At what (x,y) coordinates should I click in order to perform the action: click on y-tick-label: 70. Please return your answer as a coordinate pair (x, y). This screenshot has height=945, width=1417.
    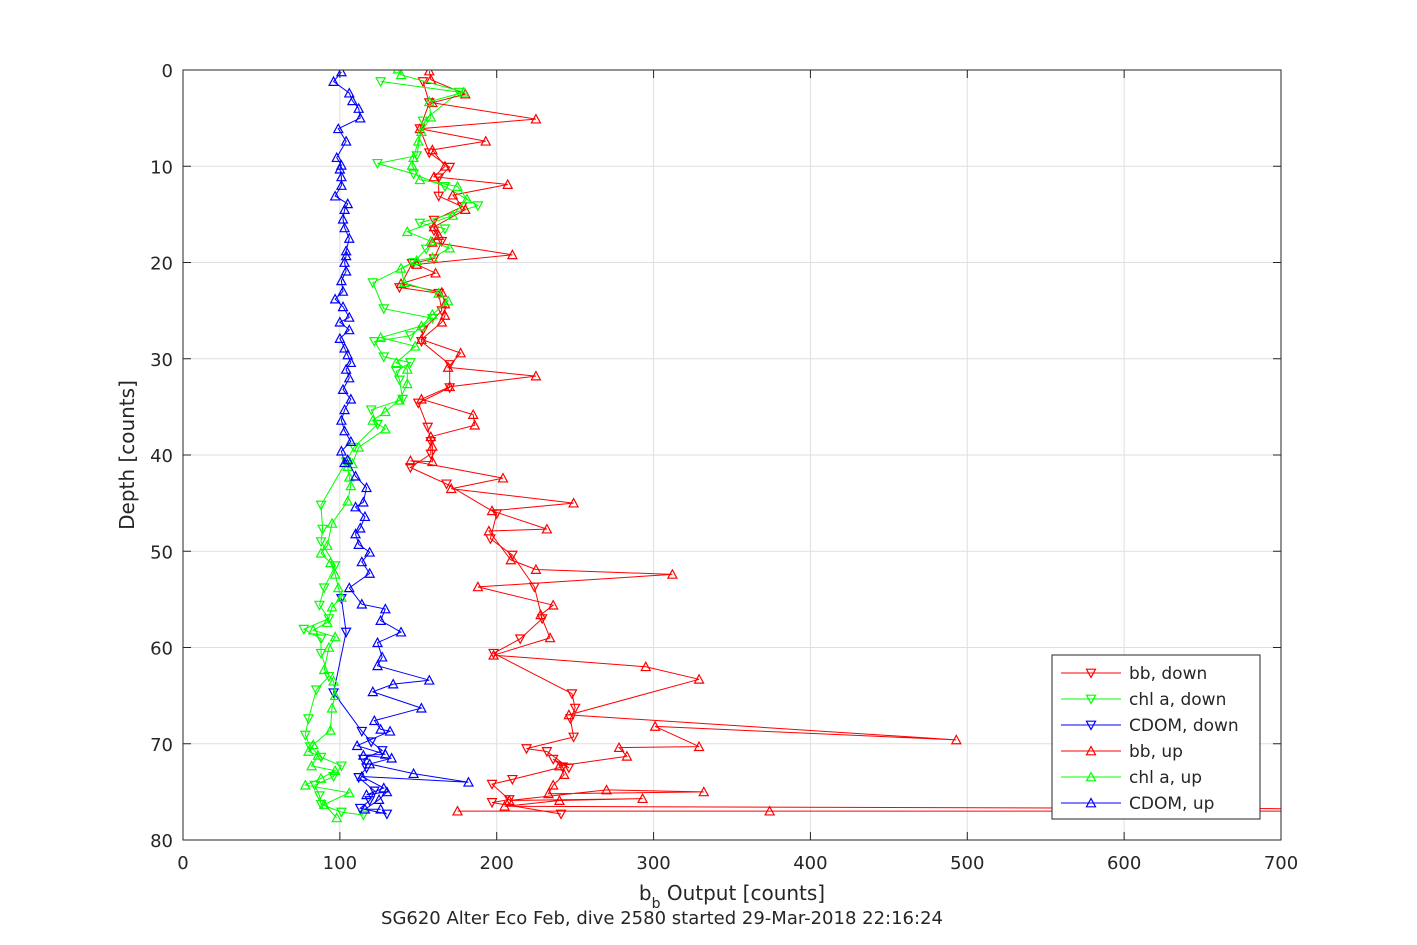
    Looking at the image, I should click on (161, 745).